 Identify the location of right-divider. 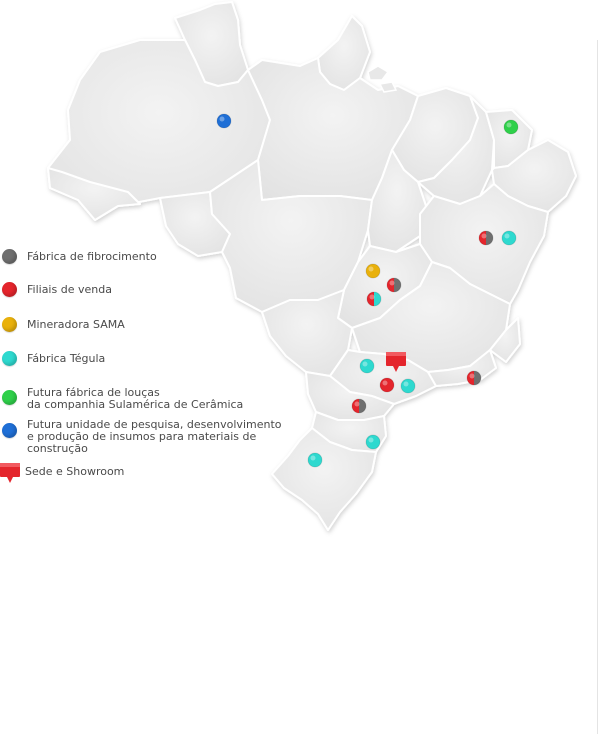
(597, 387).